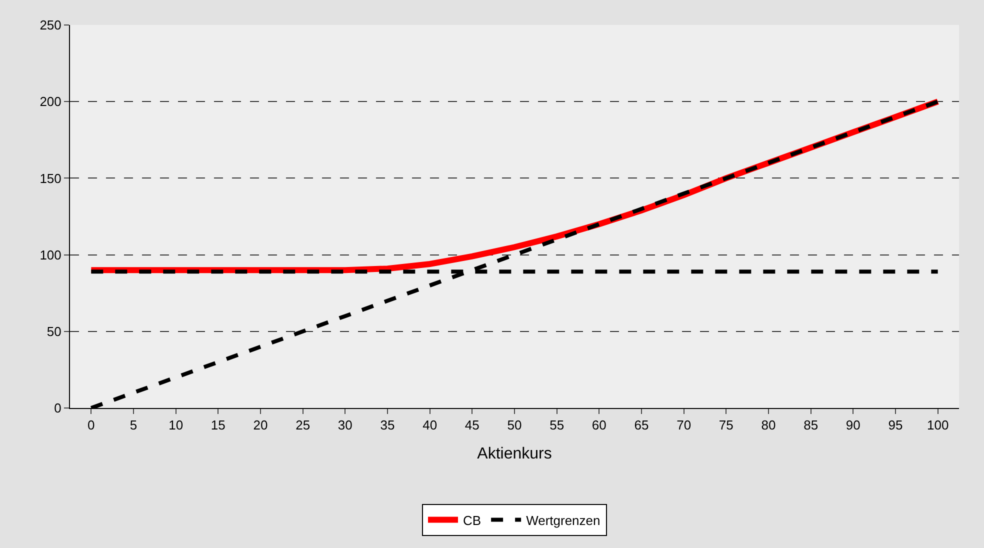 This screenshot has height=548, width=984. I want to click on x-tick-label: 5, so click(134, 425).